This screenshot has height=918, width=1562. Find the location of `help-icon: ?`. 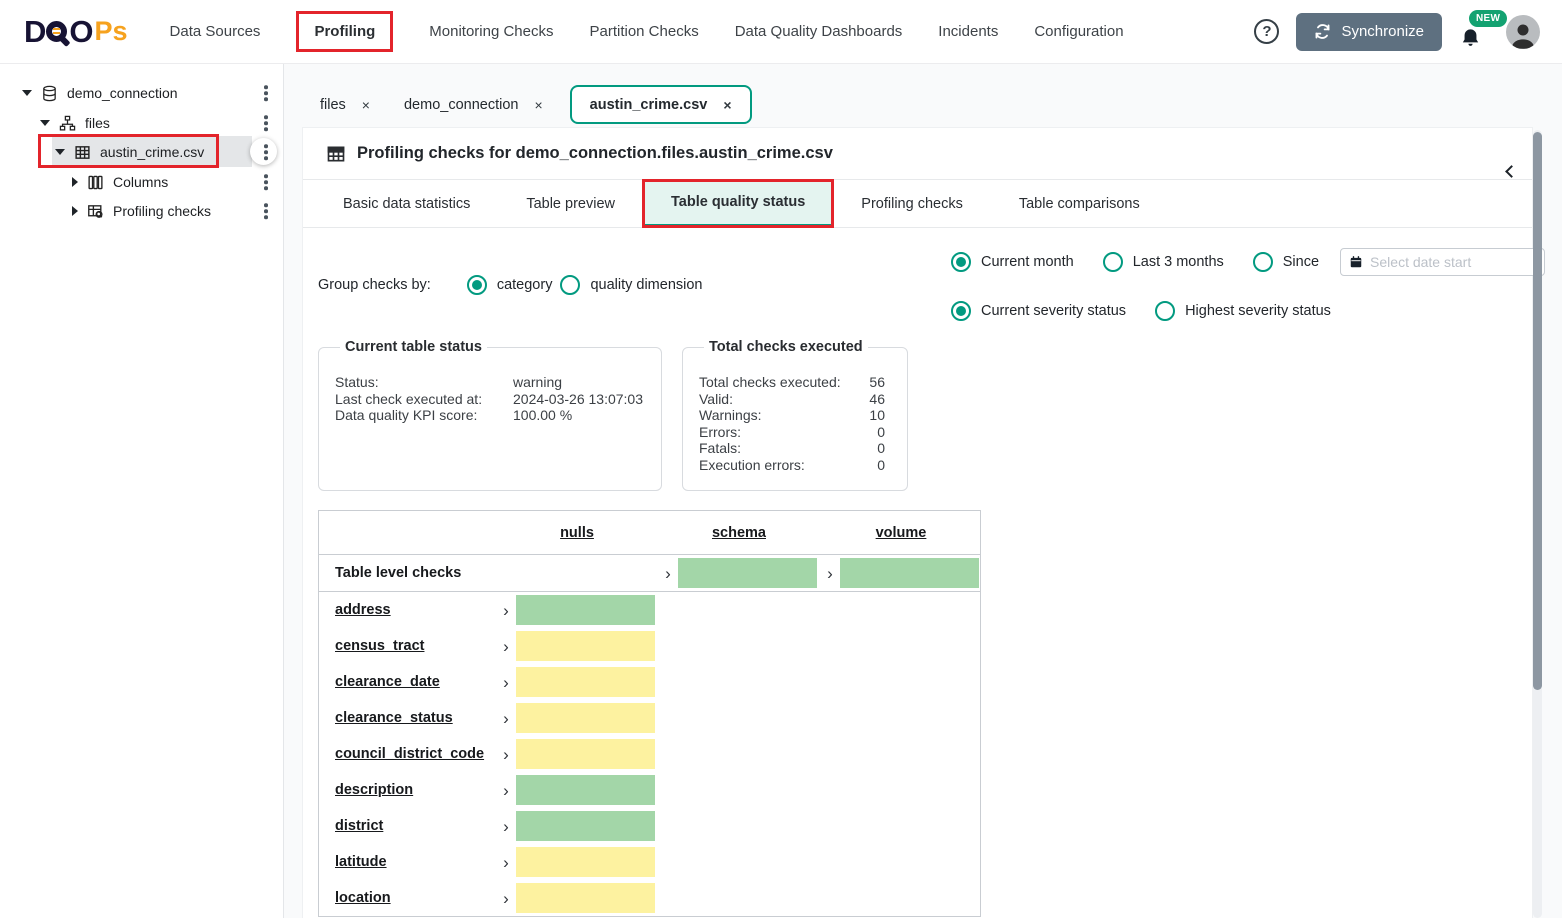

help-icon: ? is located at coordinates (1267, 31).